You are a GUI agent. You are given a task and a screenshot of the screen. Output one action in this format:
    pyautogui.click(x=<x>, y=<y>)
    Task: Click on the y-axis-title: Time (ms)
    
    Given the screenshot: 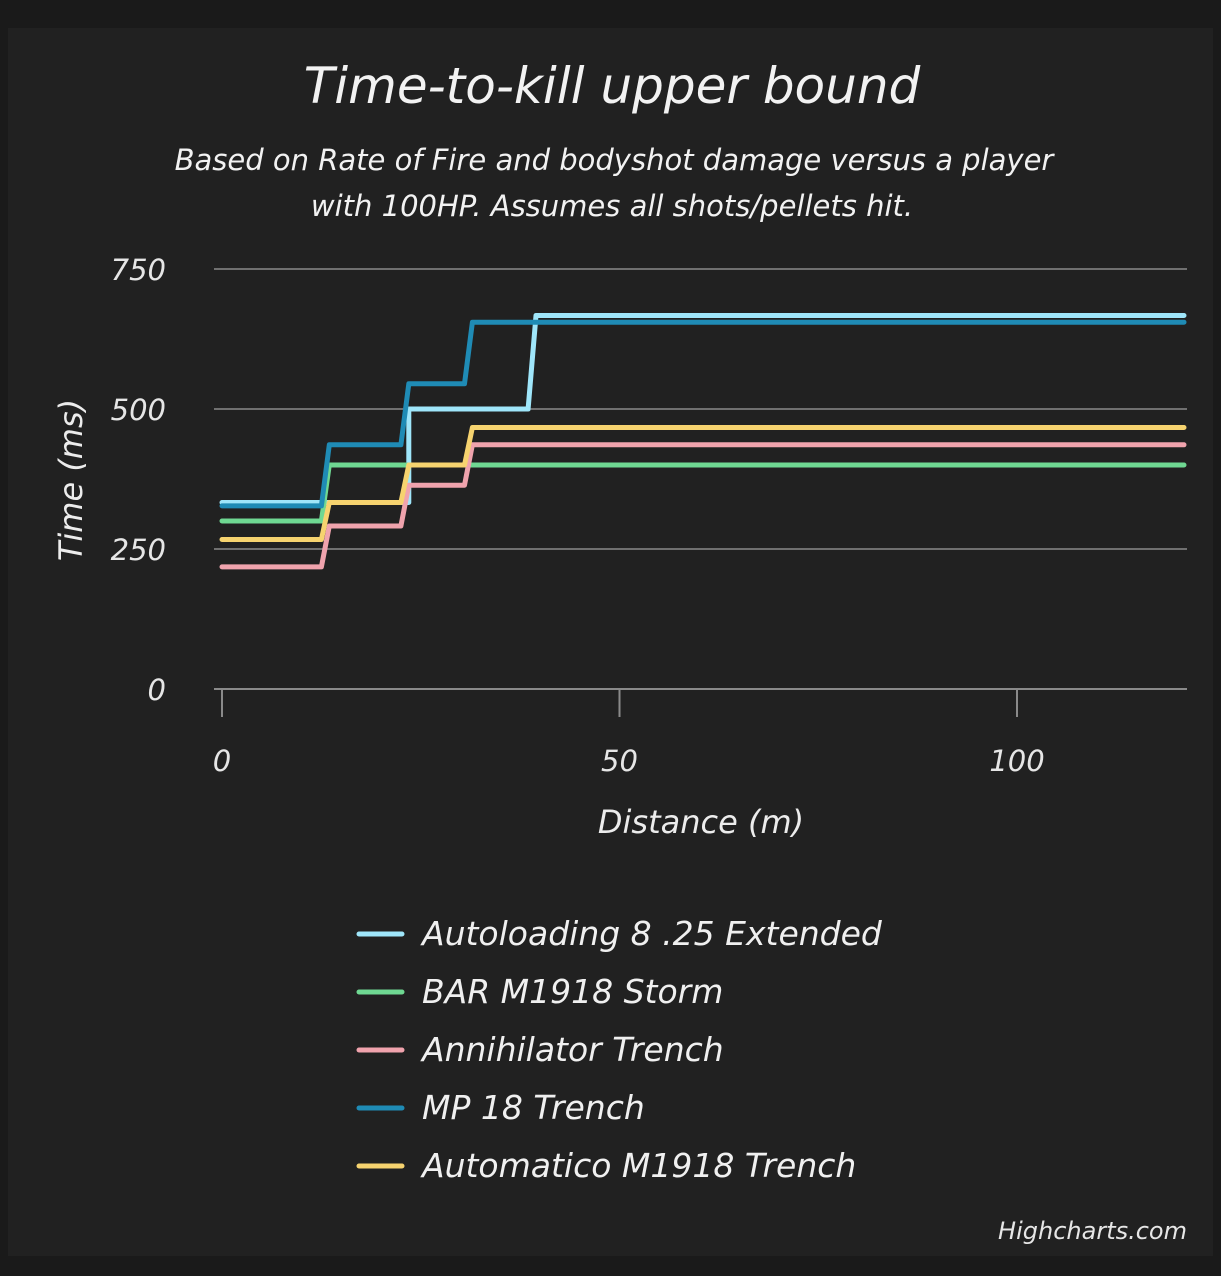 What is the action you would take?
    pyautogui.click(x=71, y=480)
    